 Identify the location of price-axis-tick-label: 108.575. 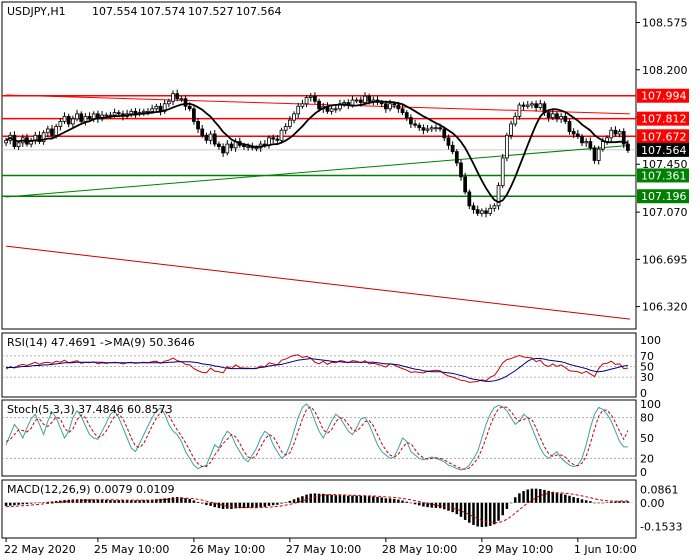
(665, 23).